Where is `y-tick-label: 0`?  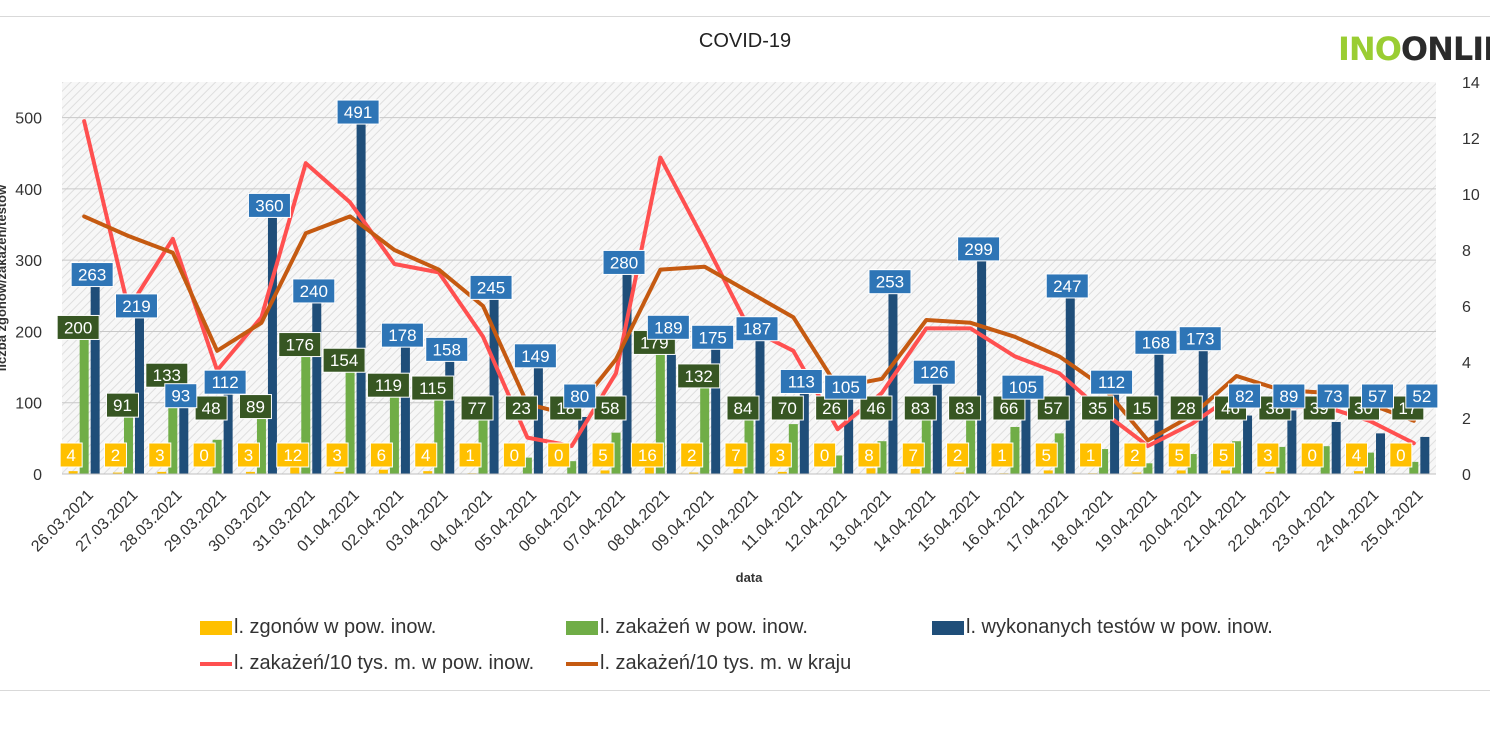 y-tick-label: 0 is located at coordinates (37, 475).